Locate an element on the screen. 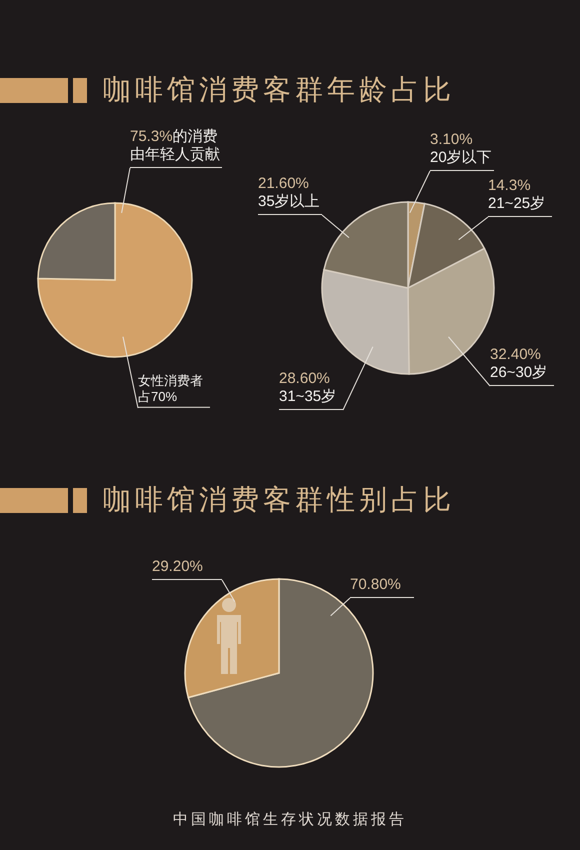 The width and height of the screenshot is (580, 850). text: 中国咖啡馆生存状况数据报告 is located at coordinates (290, 819).